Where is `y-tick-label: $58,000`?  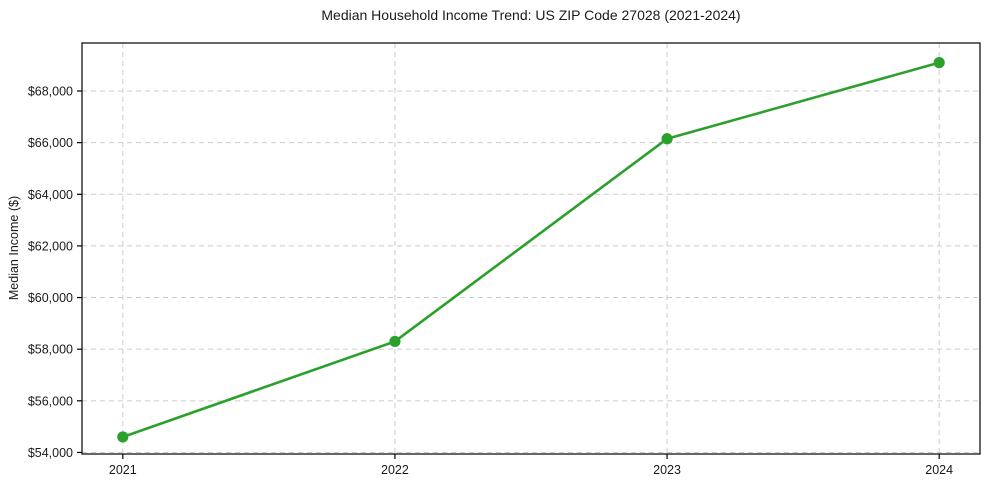
y-tick-label: $58,000 is located at coordinates (50, 350).